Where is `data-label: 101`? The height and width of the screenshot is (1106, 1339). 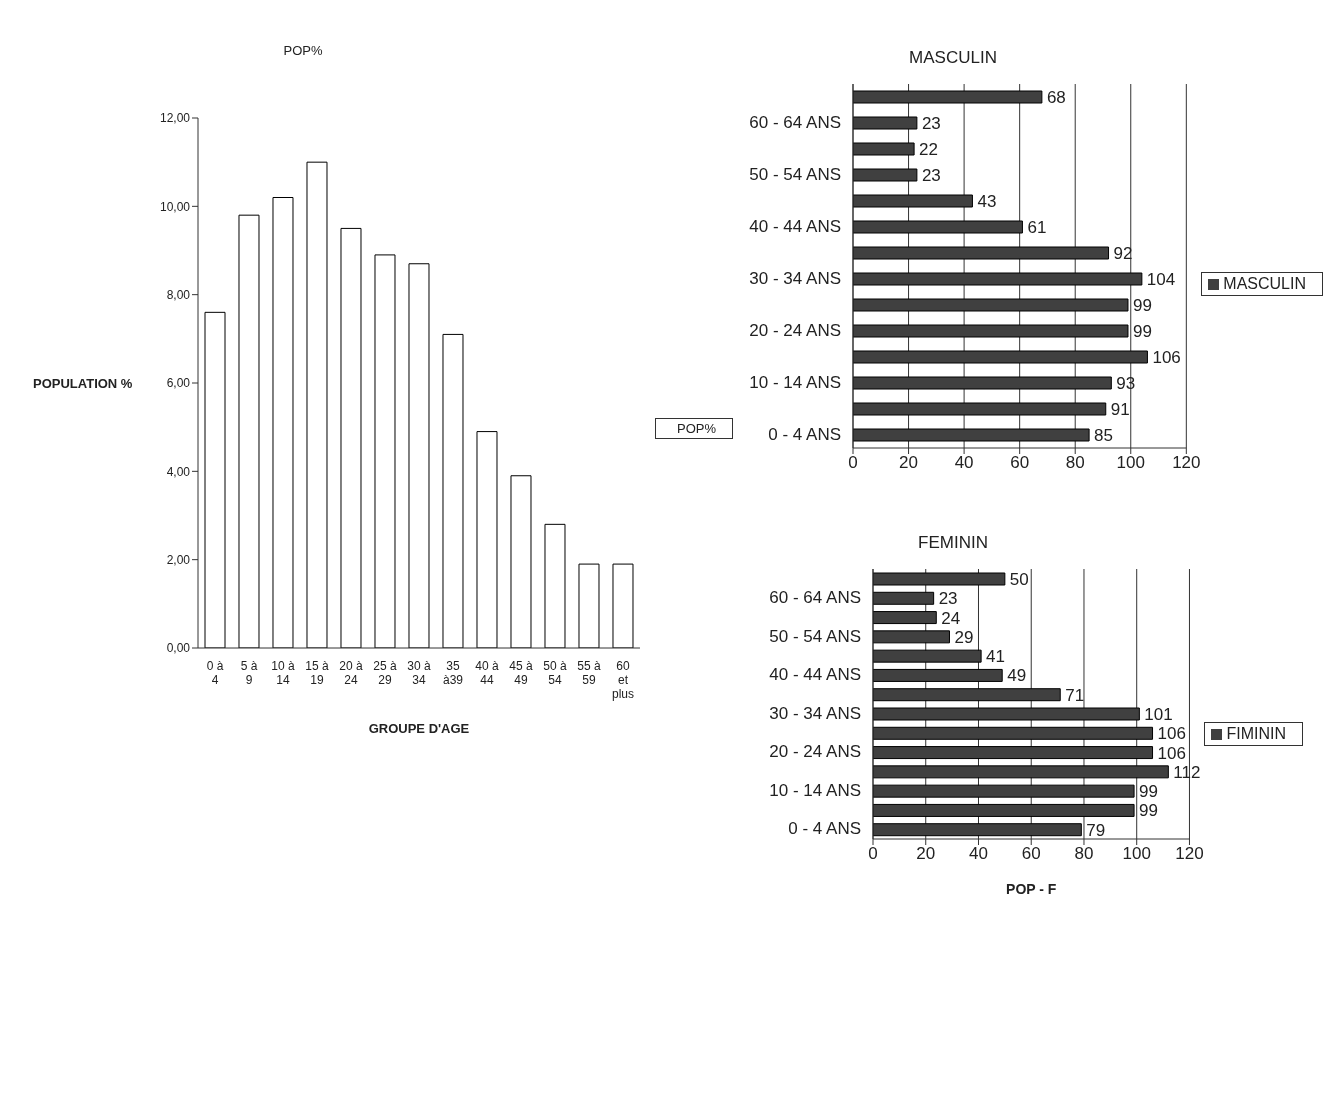 data-label: 101 is located at coordinates (1158, 715).